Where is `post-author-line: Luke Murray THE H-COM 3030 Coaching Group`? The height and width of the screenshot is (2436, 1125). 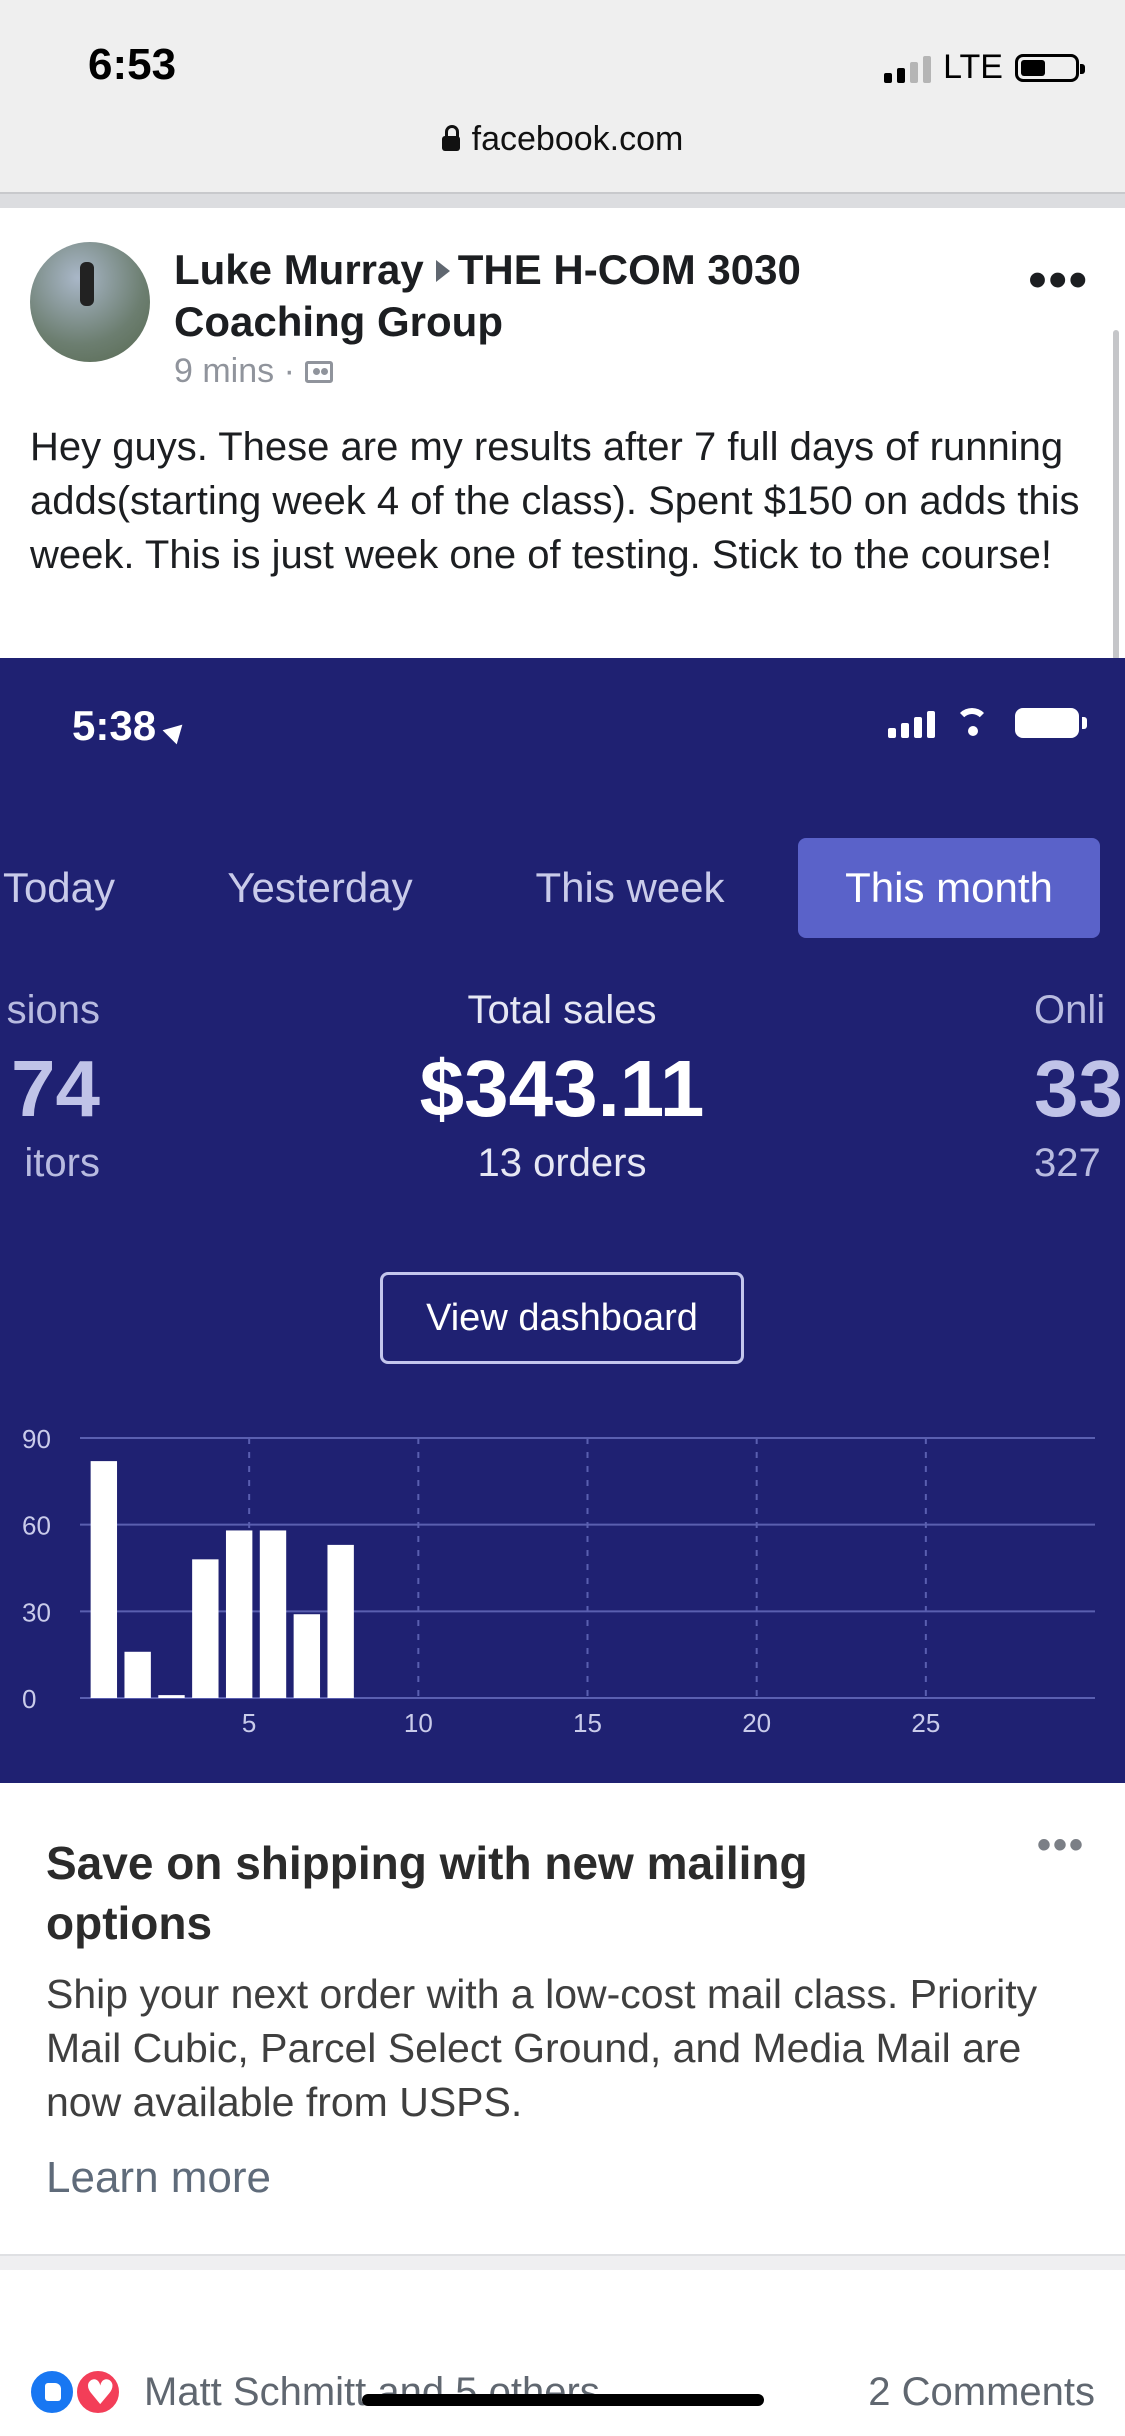 post-author-line: Luke Murray THE H-COM 3030 Coaching Group is located at coordinates (524, 296).